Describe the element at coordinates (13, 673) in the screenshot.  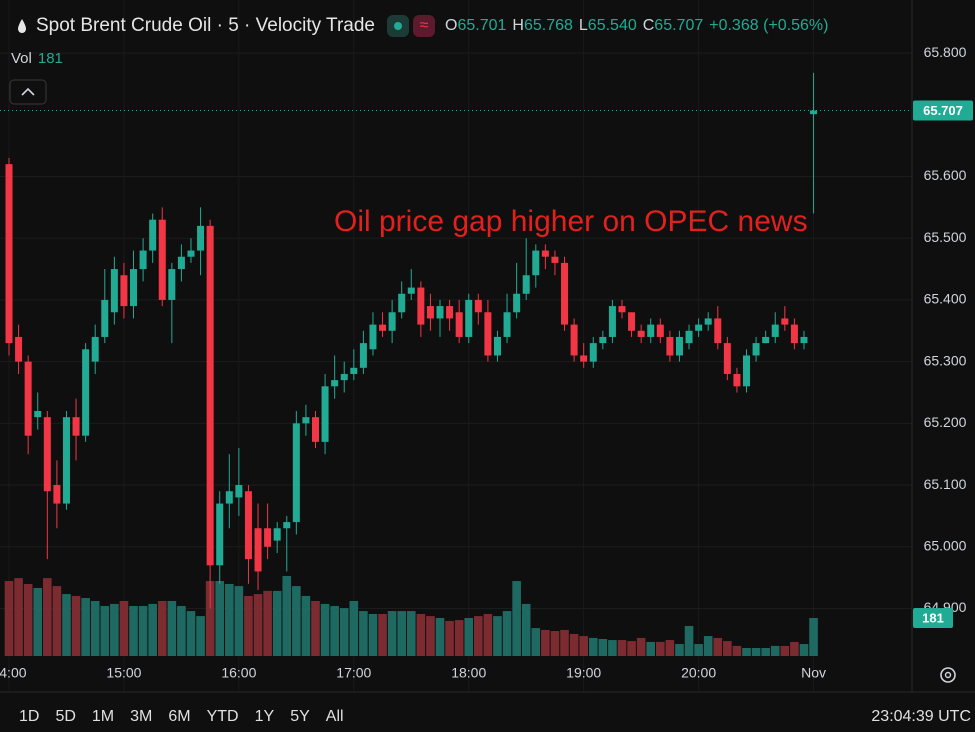
I see `x-tick-label: 14:00` at that location.